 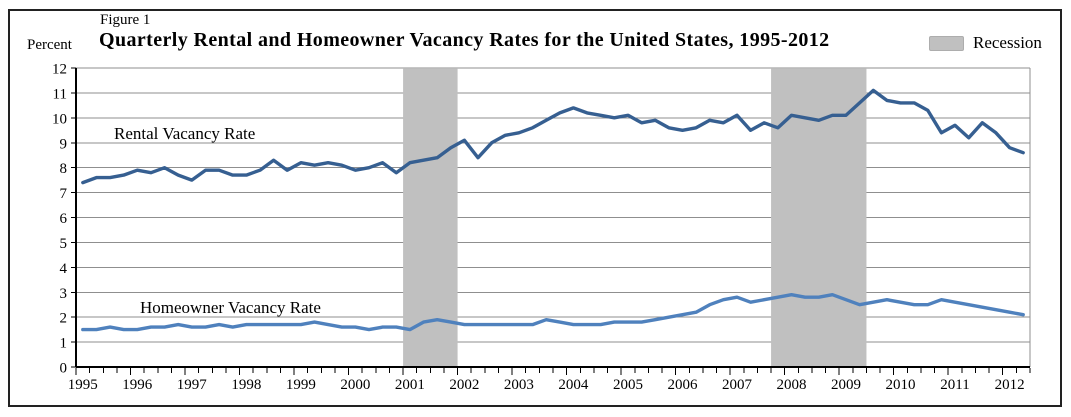 What do you see at coordinates (192, 385) in the screenshot?
I see `x-year-label: 1997` at bounding box center [192, 385].